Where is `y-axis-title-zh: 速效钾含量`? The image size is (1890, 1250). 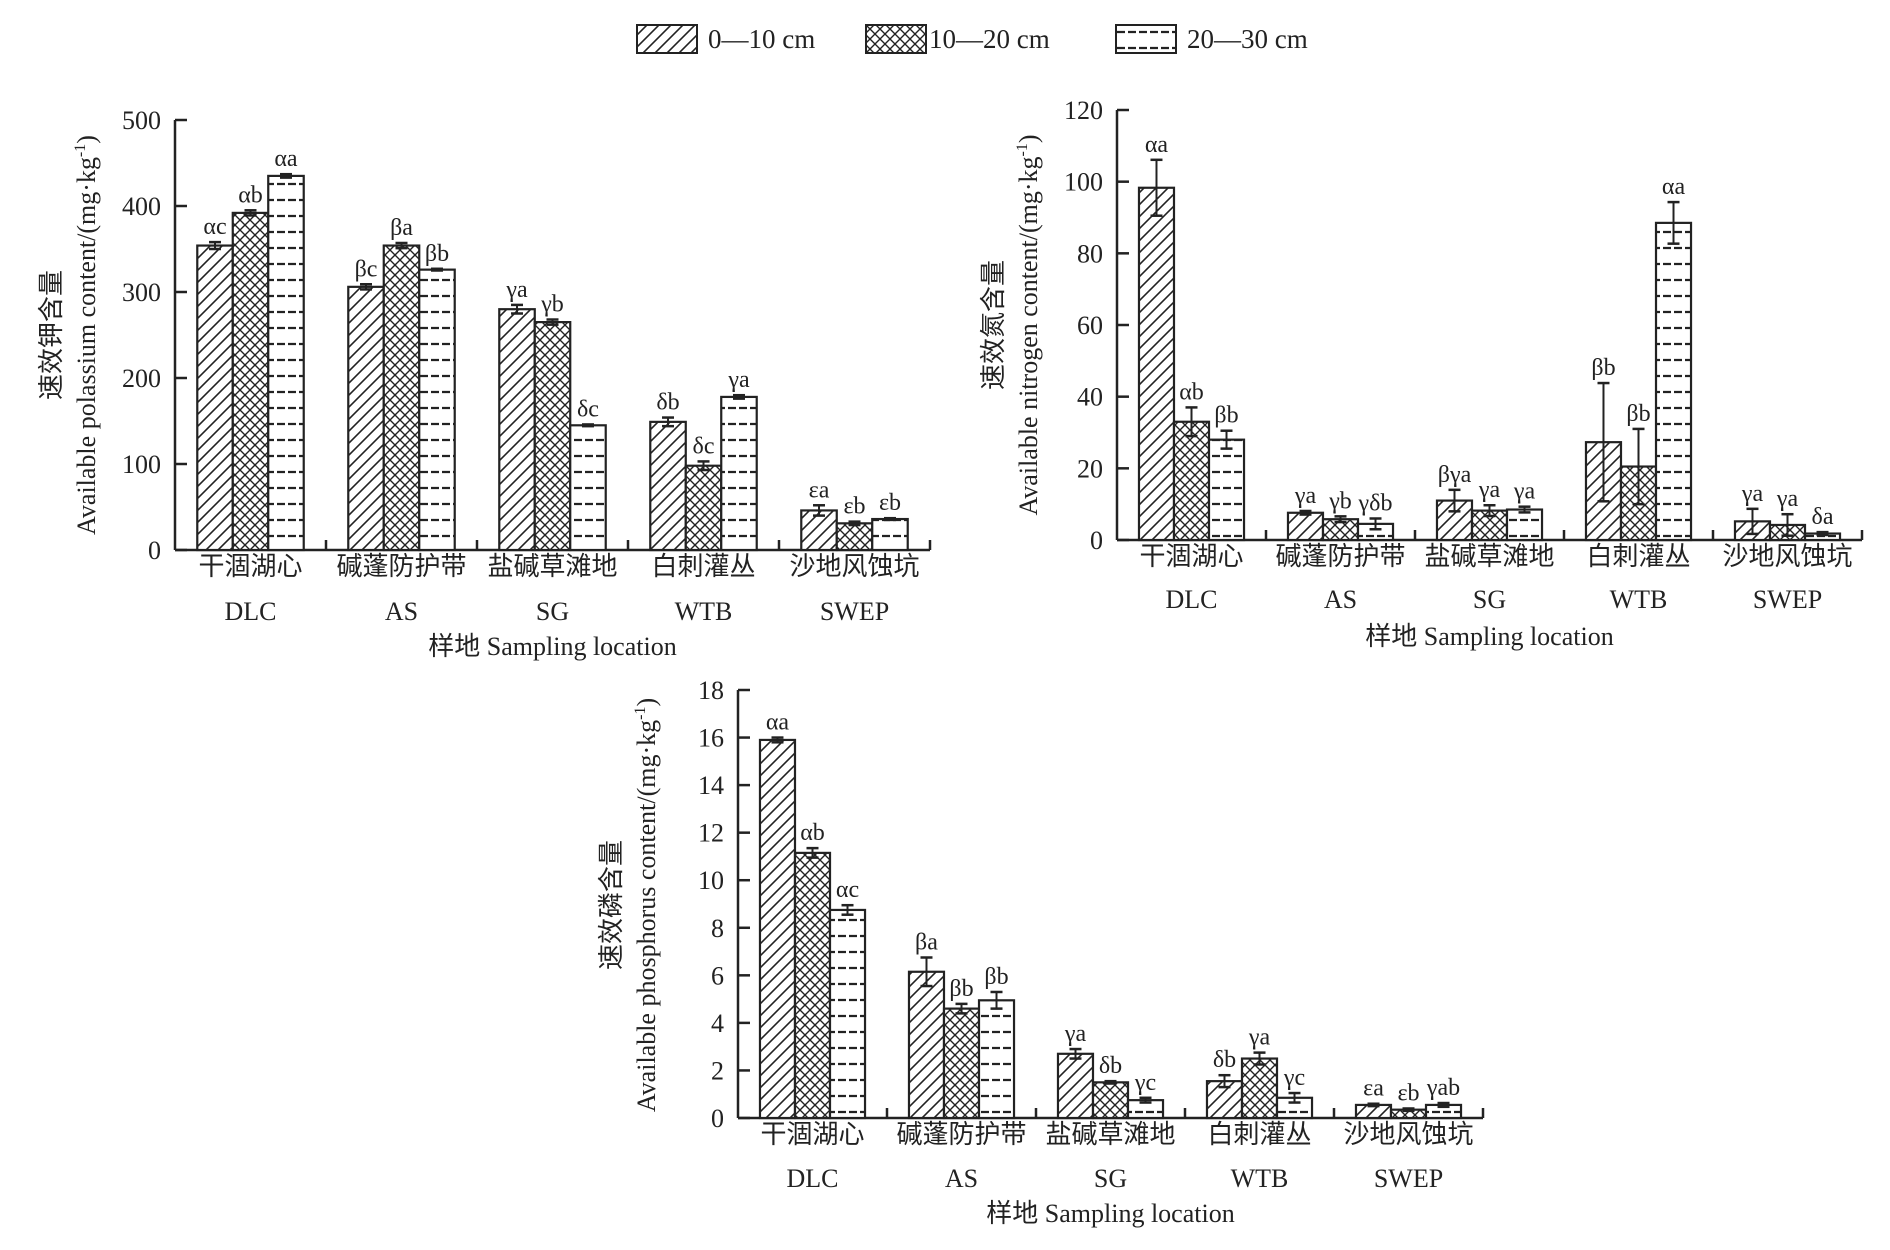
y-axis-title-zh: 速效钾含量 is located at coordinates (52, 335).